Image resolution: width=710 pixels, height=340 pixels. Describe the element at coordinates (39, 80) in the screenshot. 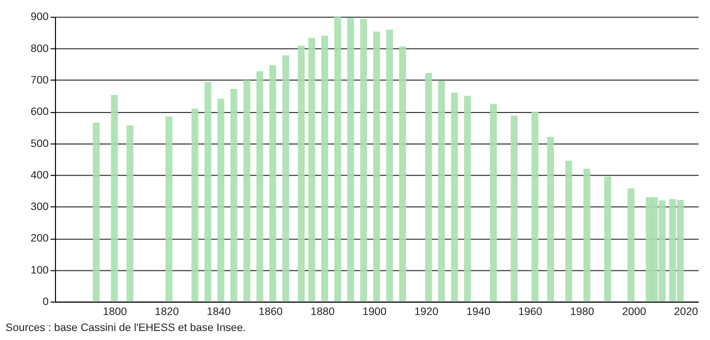

I see `y-tick-label: 700` at that location.